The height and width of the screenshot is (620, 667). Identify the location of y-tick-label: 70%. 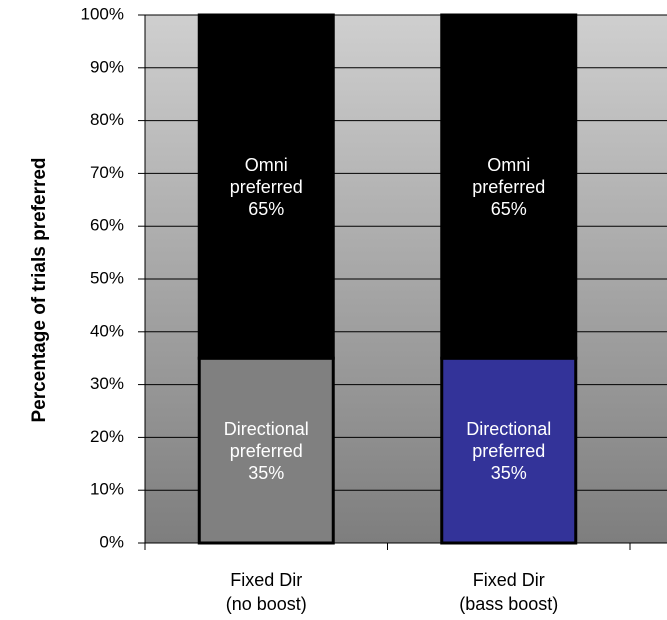
(107, 172).